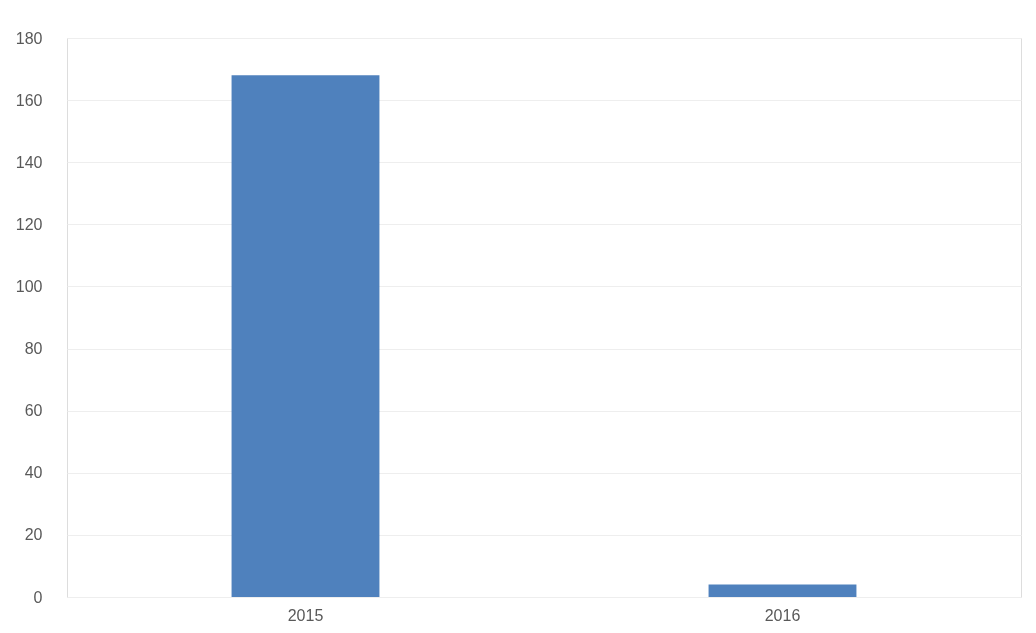 The image size is (1036, 633). Describe the element at coordinates (29, 162) in the screenshot. I see `y-tick-label: 140` at that location.